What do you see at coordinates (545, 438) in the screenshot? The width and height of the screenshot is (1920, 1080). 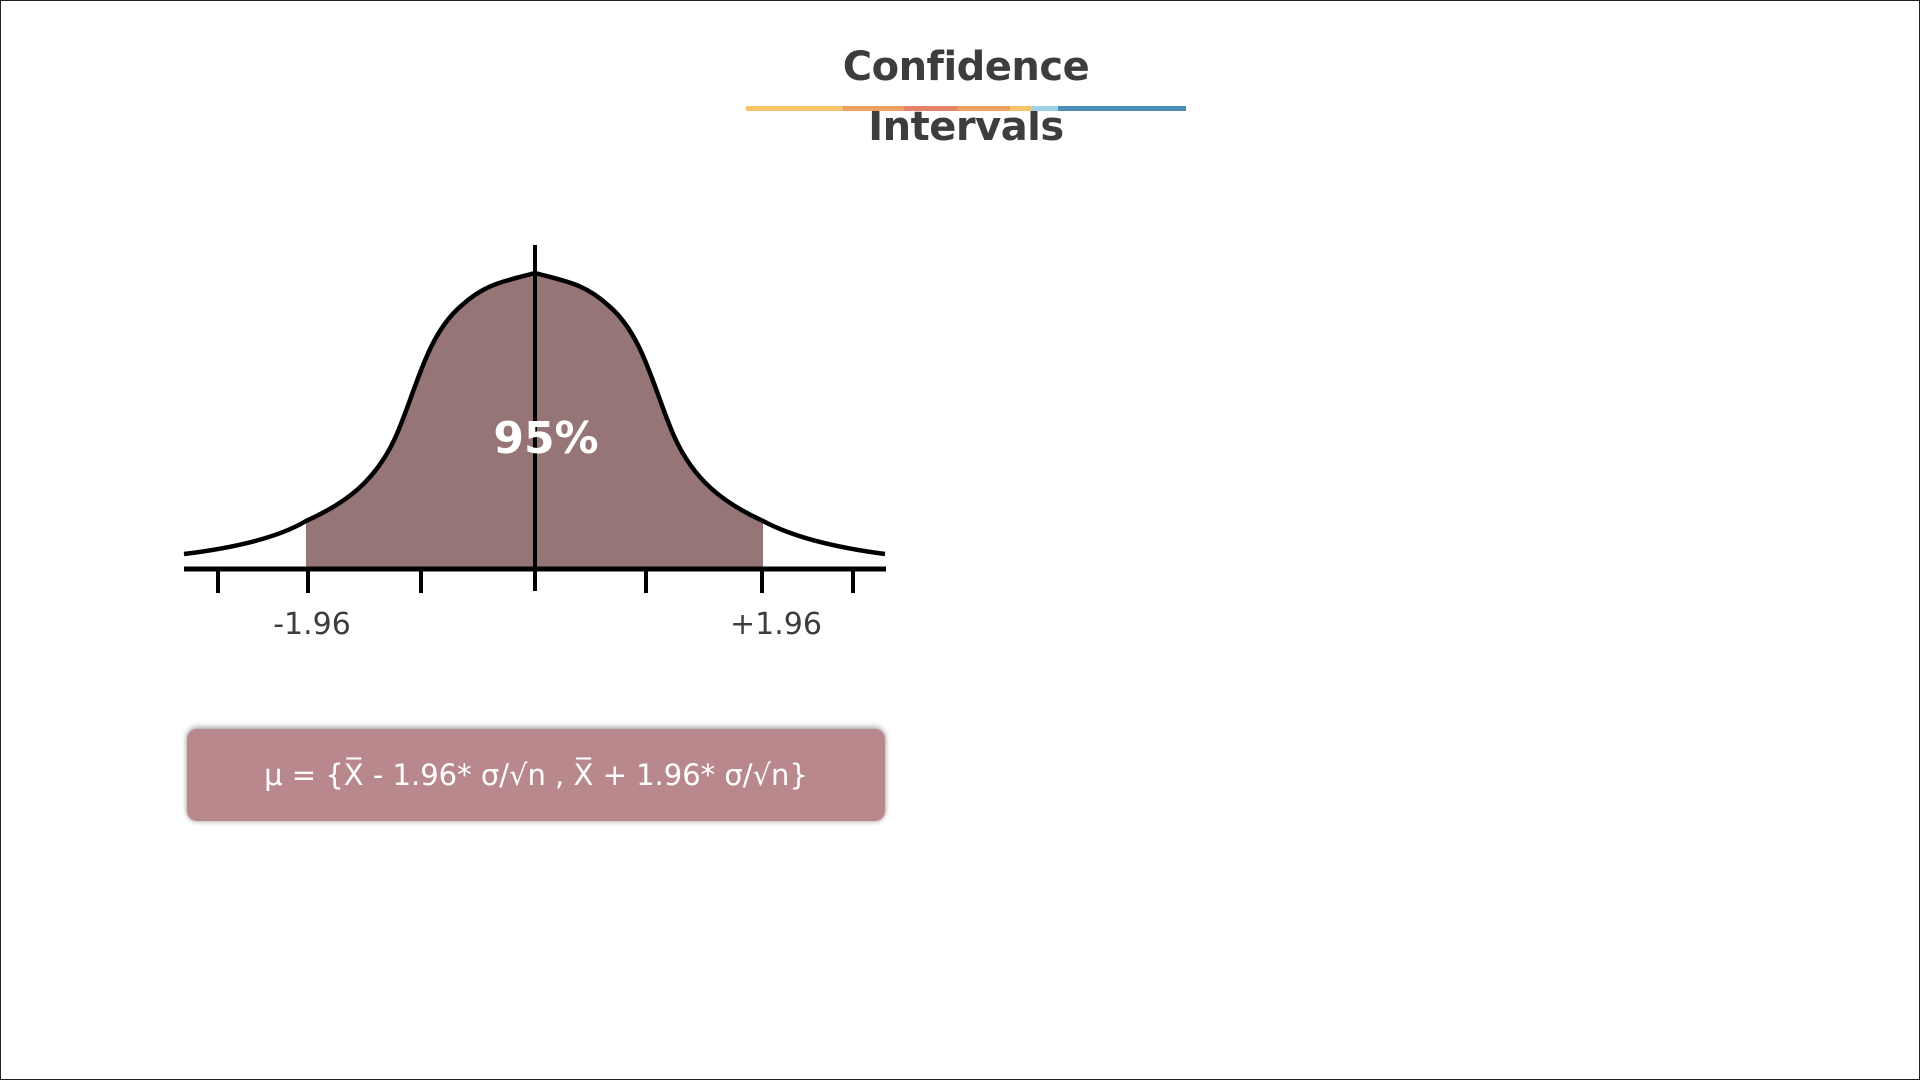 I see `confidence-percent-label: 95%` at bounding box center [545, 438].